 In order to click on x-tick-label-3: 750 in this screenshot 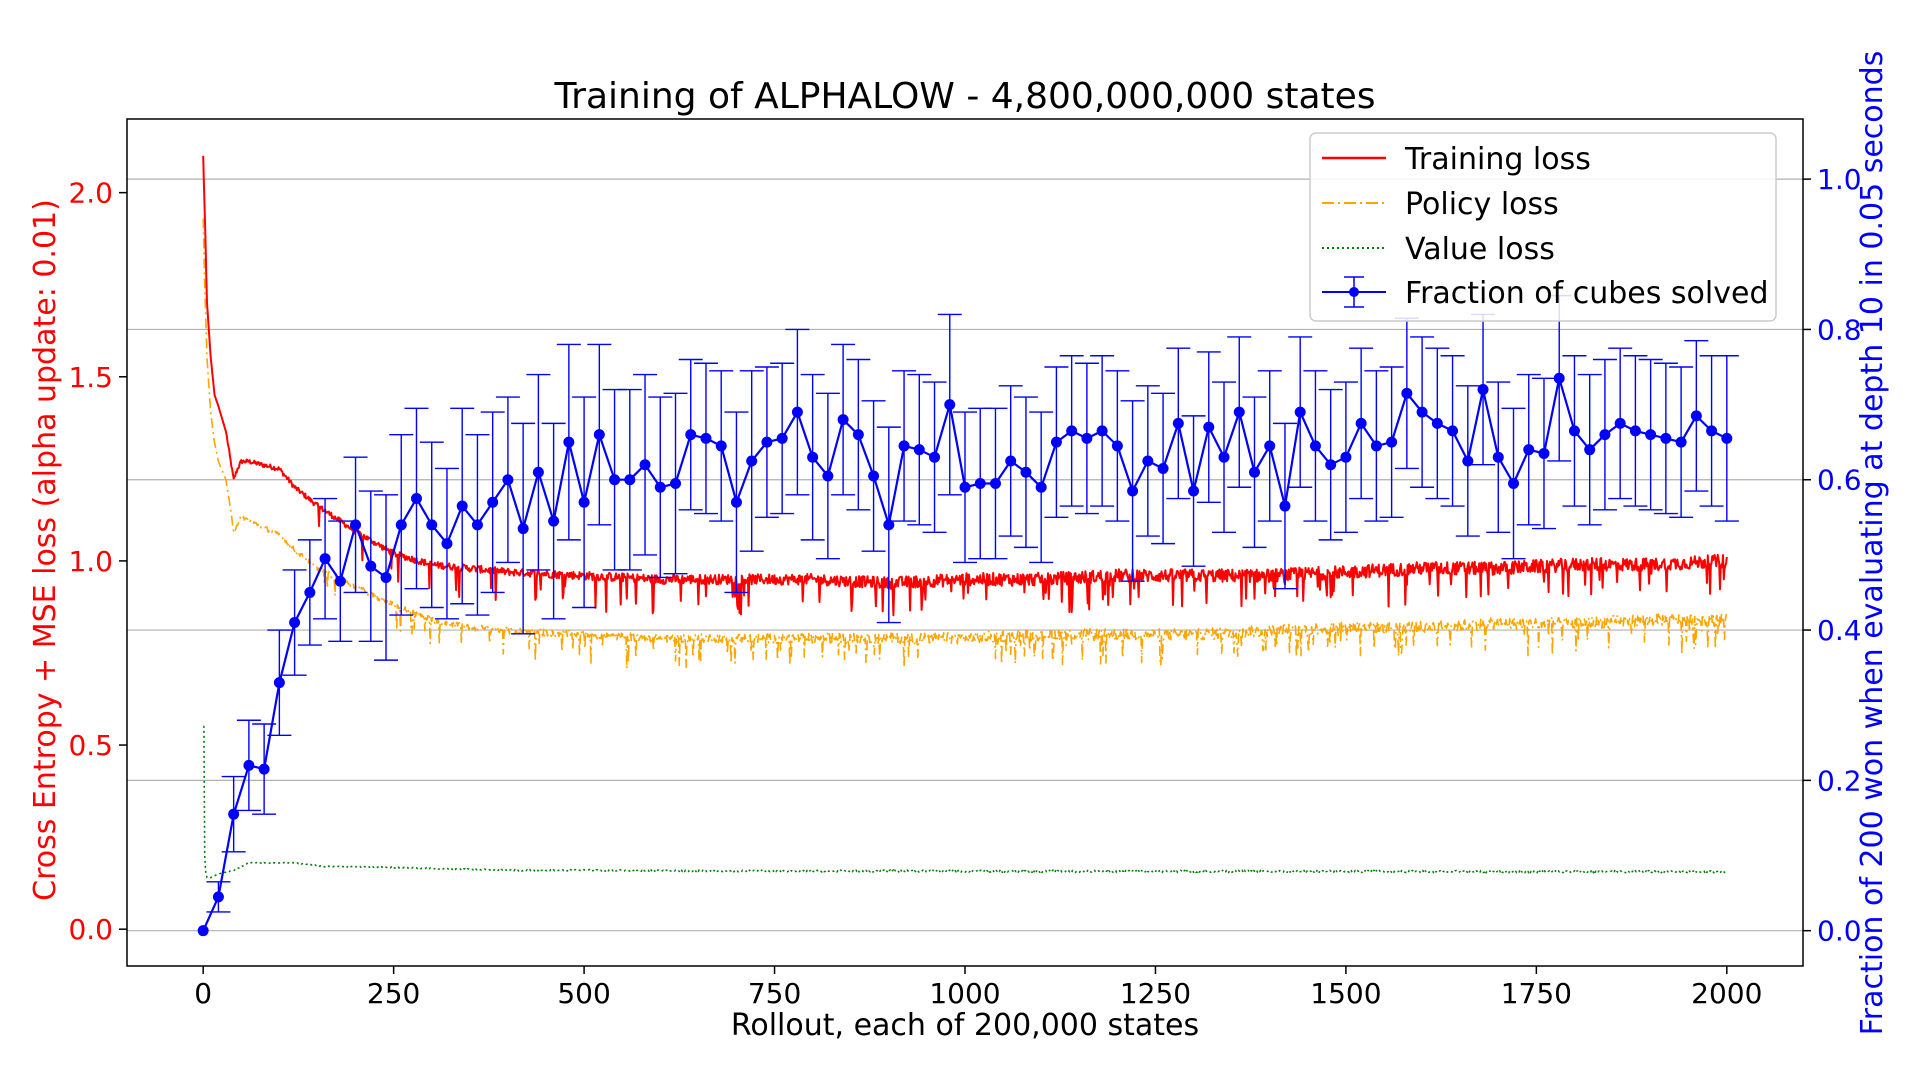, I will do `click(774, 993)`.